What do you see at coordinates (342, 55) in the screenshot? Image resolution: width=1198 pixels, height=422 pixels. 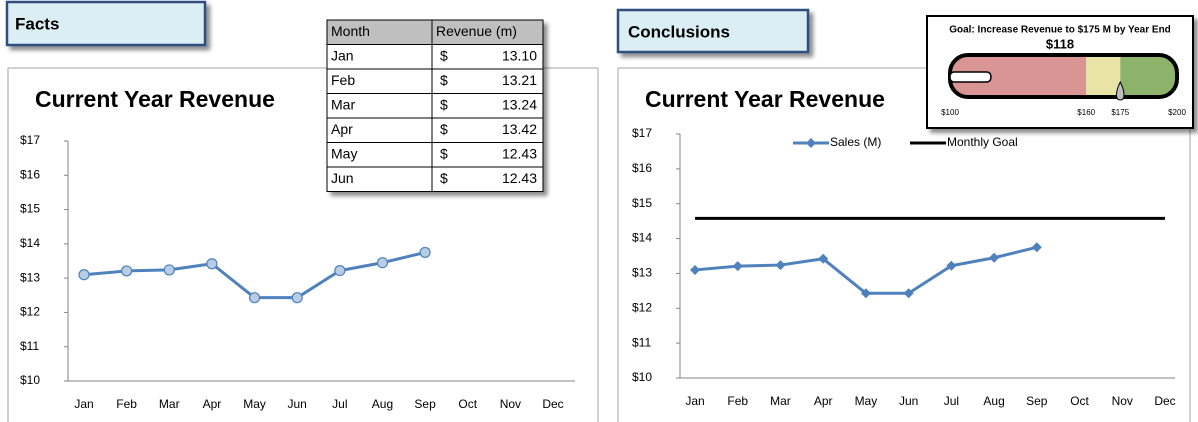 I see `table-cell: Jan` at bounding box center [342, 55].